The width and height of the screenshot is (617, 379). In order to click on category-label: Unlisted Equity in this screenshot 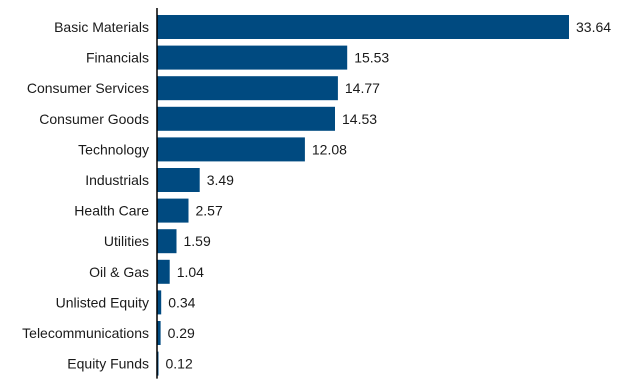, I will do `click(102, 302)`.